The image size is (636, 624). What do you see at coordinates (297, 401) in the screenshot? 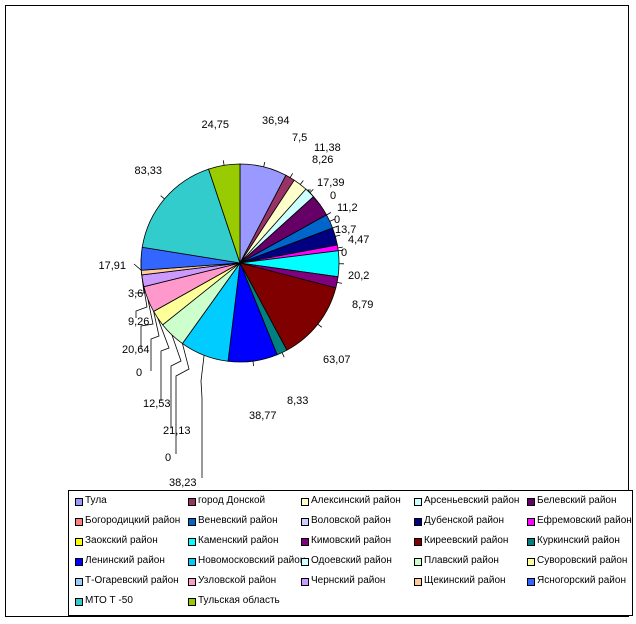
I see `data-label: 8,33` at bounding box center [297, 401].